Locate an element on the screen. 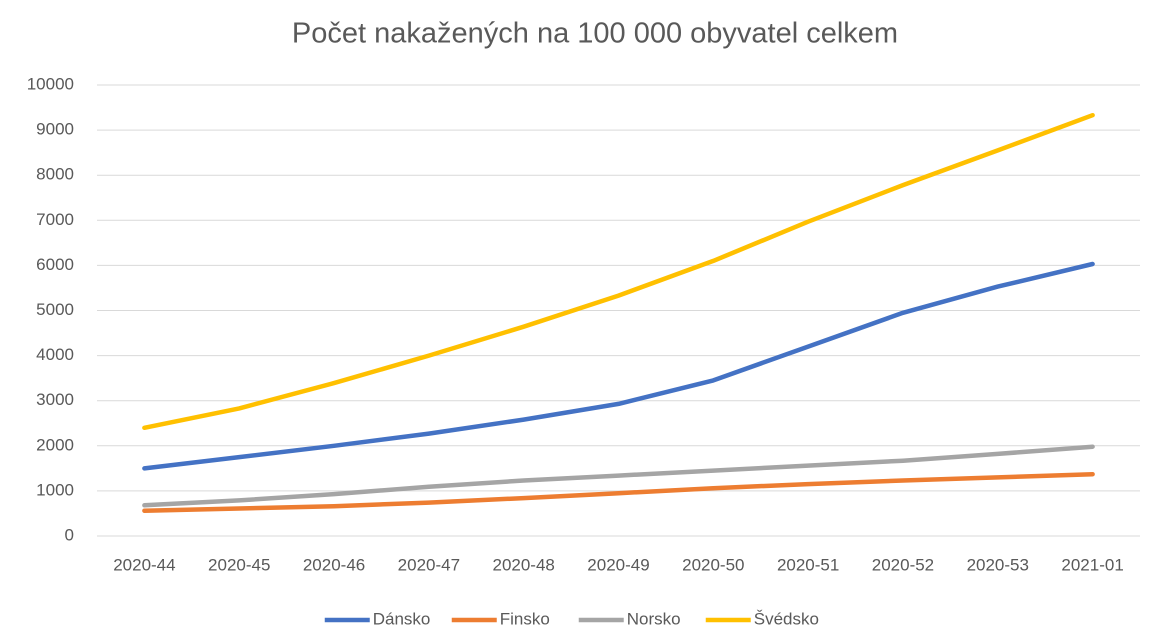  legend-label: Finsko is located at coordinates (525, 618).